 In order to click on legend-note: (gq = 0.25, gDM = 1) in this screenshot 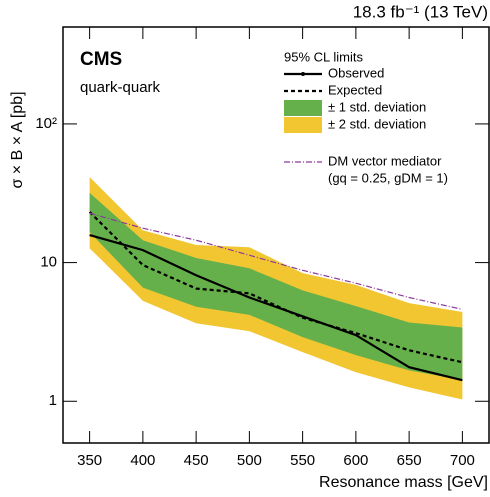, I will do `click(388, 177)`.